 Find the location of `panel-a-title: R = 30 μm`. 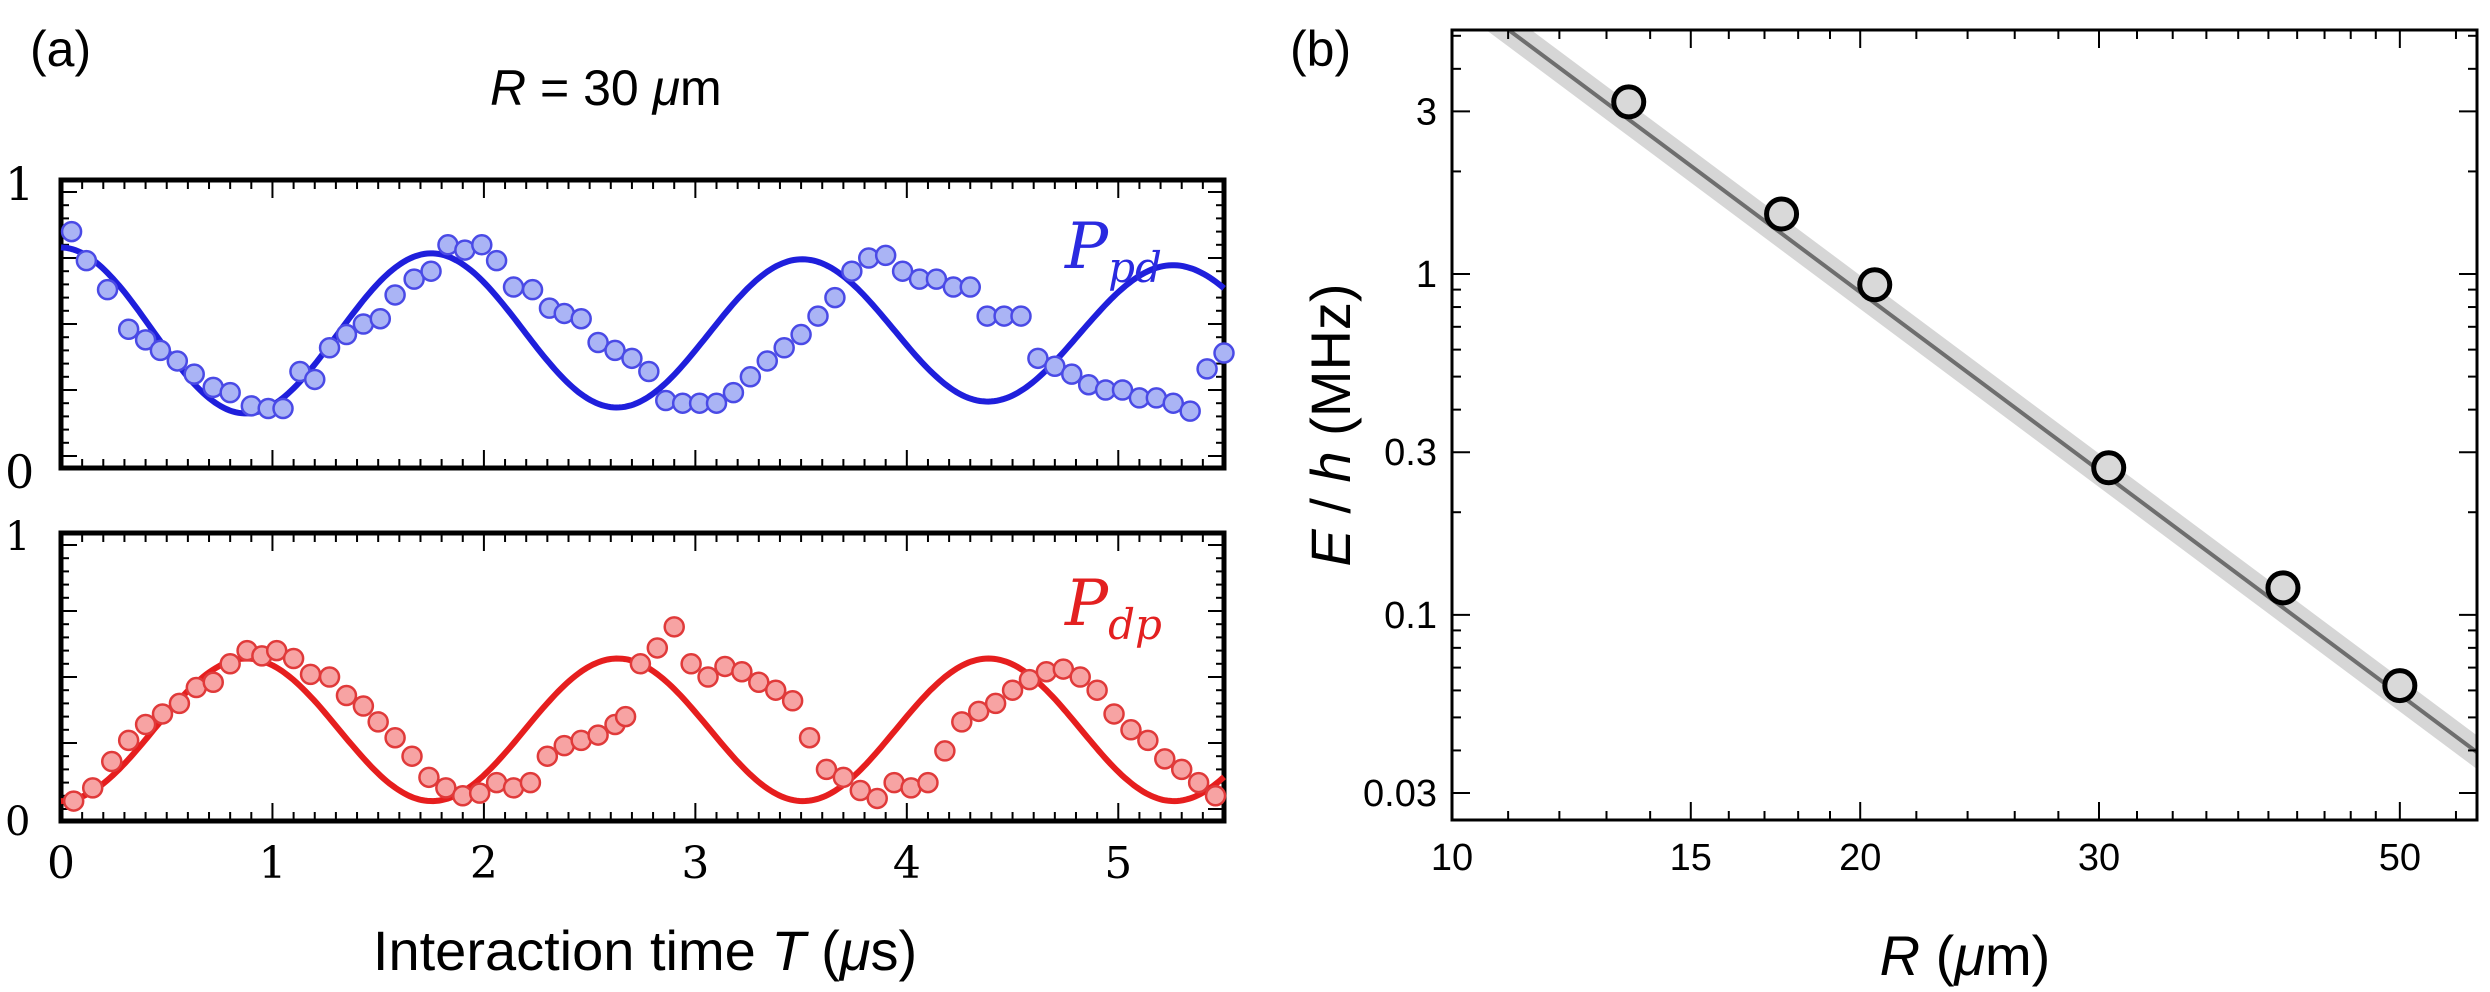

panel-a-title: R = 30 μm is located at coordinates (606, 88).